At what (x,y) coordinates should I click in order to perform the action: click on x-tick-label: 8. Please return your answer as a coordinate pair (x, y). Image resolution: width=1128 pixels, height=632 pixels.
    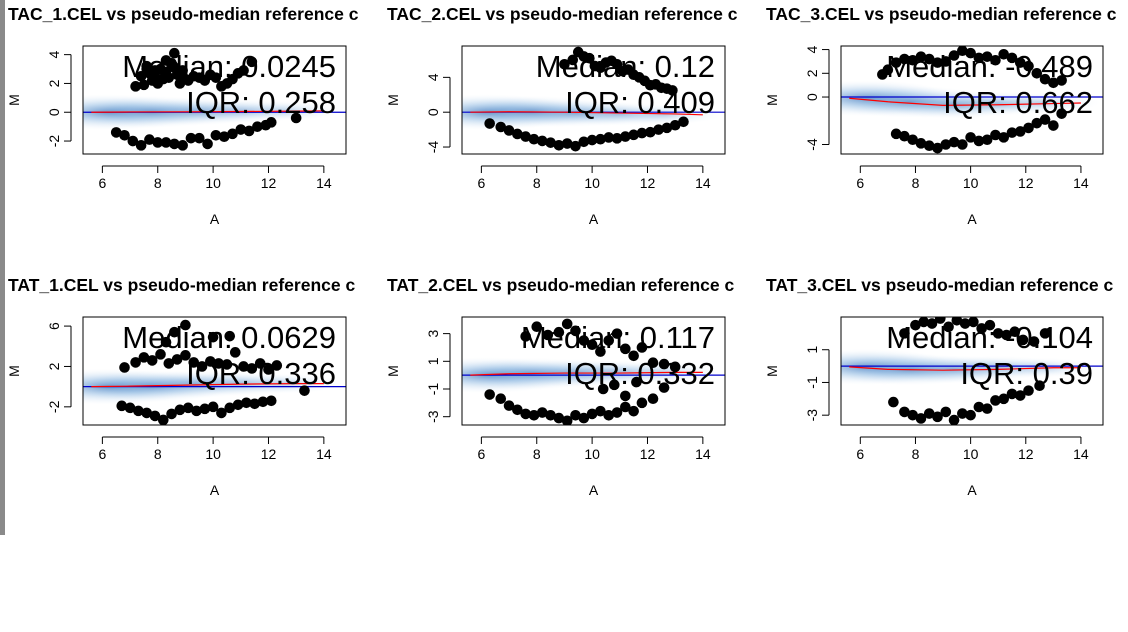
    Looking at the image, I should click on (158, 454).